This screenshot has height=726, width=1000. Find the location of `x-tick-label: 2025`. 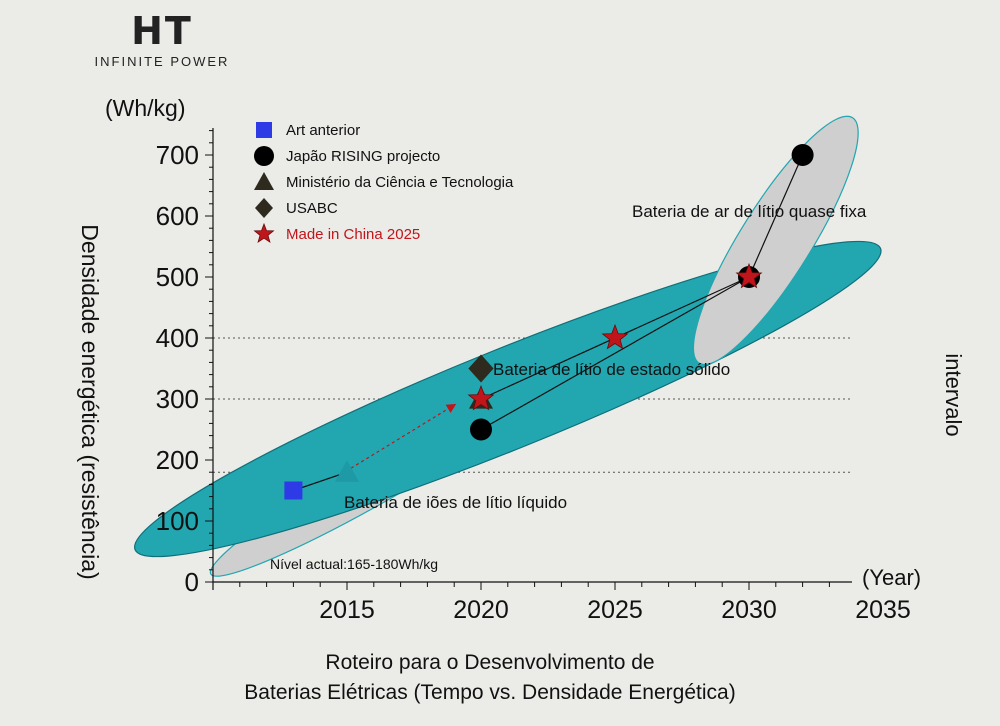

x-tick-label: 2025 is located at coordinates (615, 610).